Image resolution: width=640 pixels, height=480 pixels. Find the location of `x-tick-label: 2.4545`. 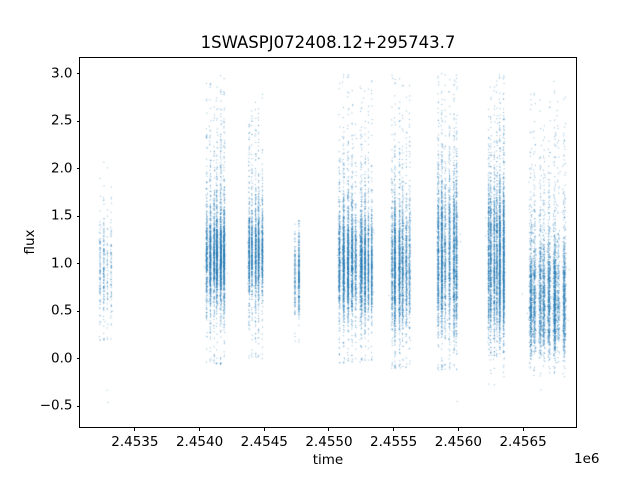

x-tick-label: 2.4545 is located at coordinates (264, 442).